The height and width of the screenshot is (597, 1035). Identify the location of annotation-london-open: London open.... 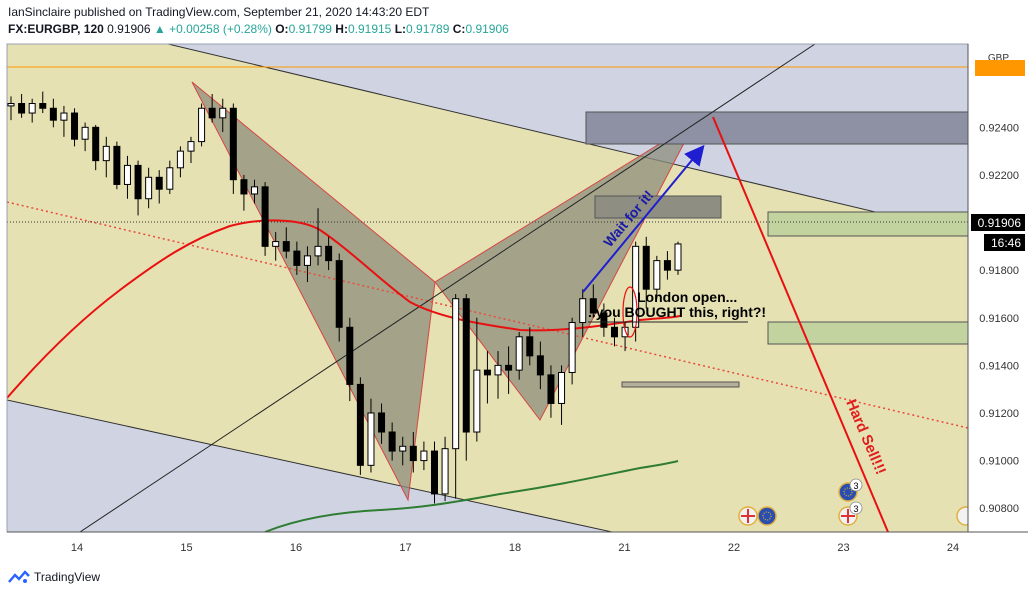
(687, 297).